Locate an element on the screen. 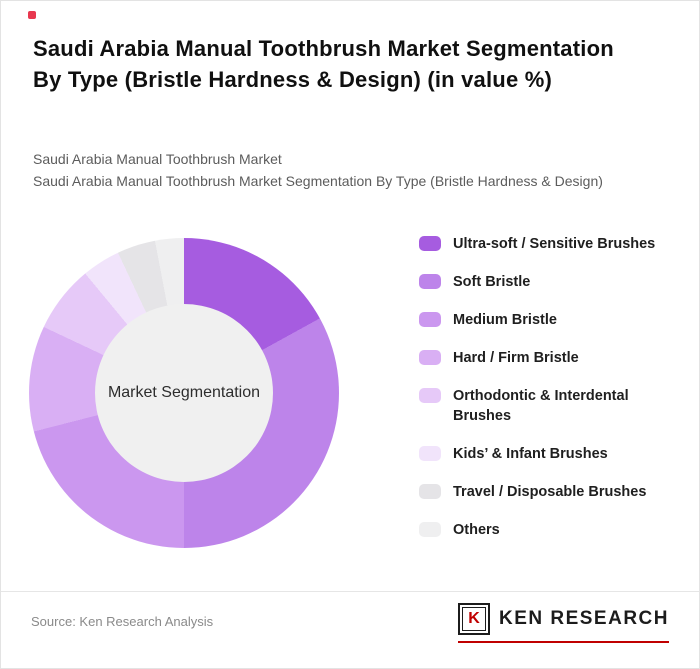 Image resolution: width=700 pixels, height=669 pixels. logo-wordmark: KEN RESEARCH is located at coordinates (583, 618).